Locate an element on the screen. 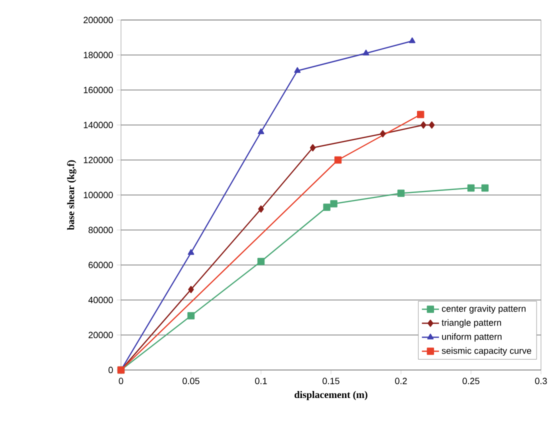  legend-label: center gravity pattern is located at coordinates (484, 309).